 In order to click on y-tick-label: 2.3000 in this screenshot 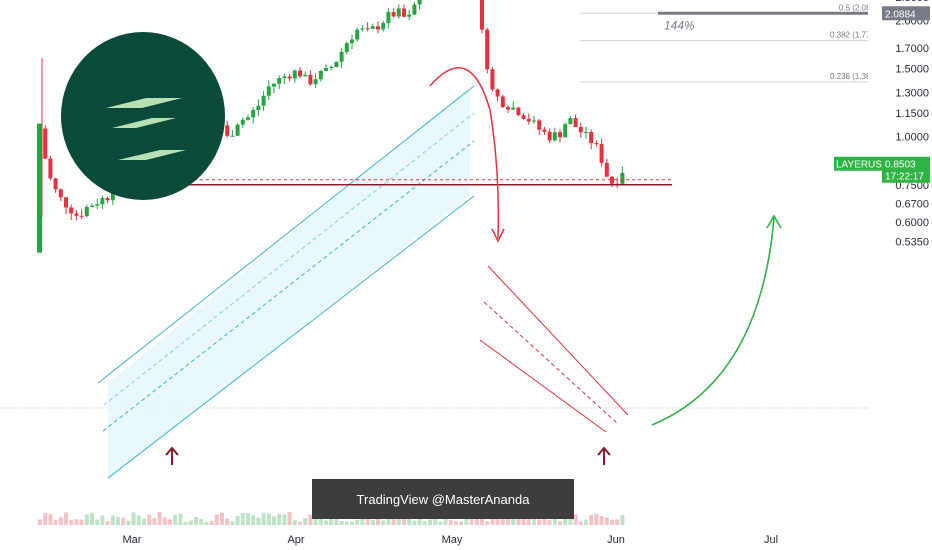, I will do `click(912, 2)`.